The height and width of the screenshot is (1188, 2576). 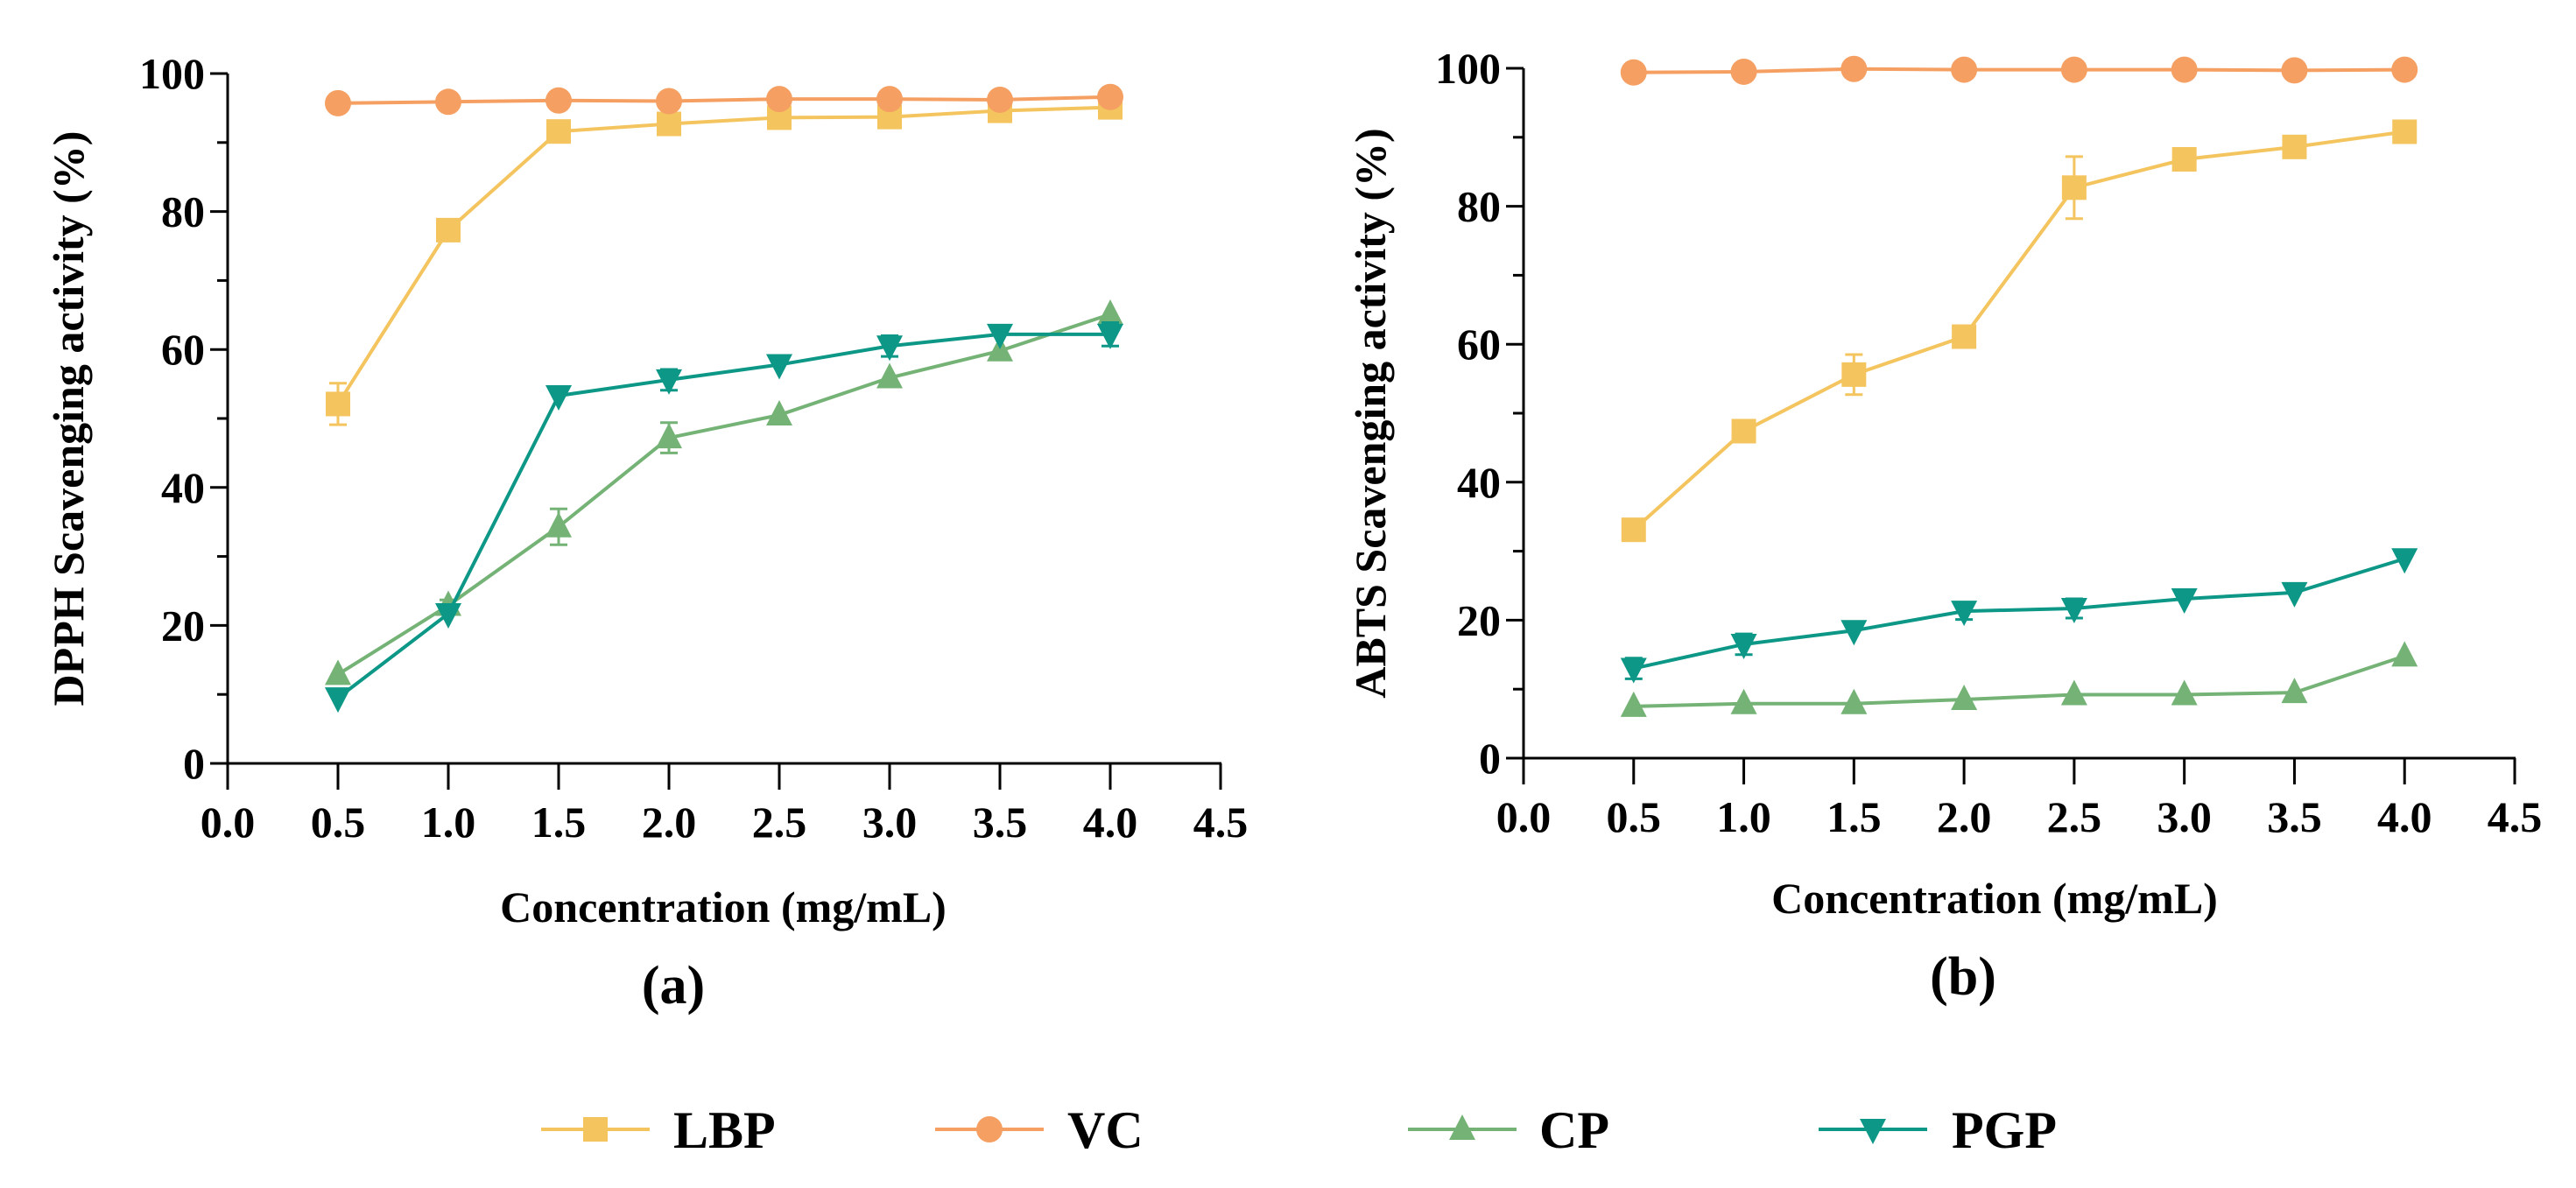 What do you see at coordinates (1994, 898) in the screenshot?
I see `chart-b-x-axis-title: Concentration (mg/mL)` at bounding box center [1994, 898].